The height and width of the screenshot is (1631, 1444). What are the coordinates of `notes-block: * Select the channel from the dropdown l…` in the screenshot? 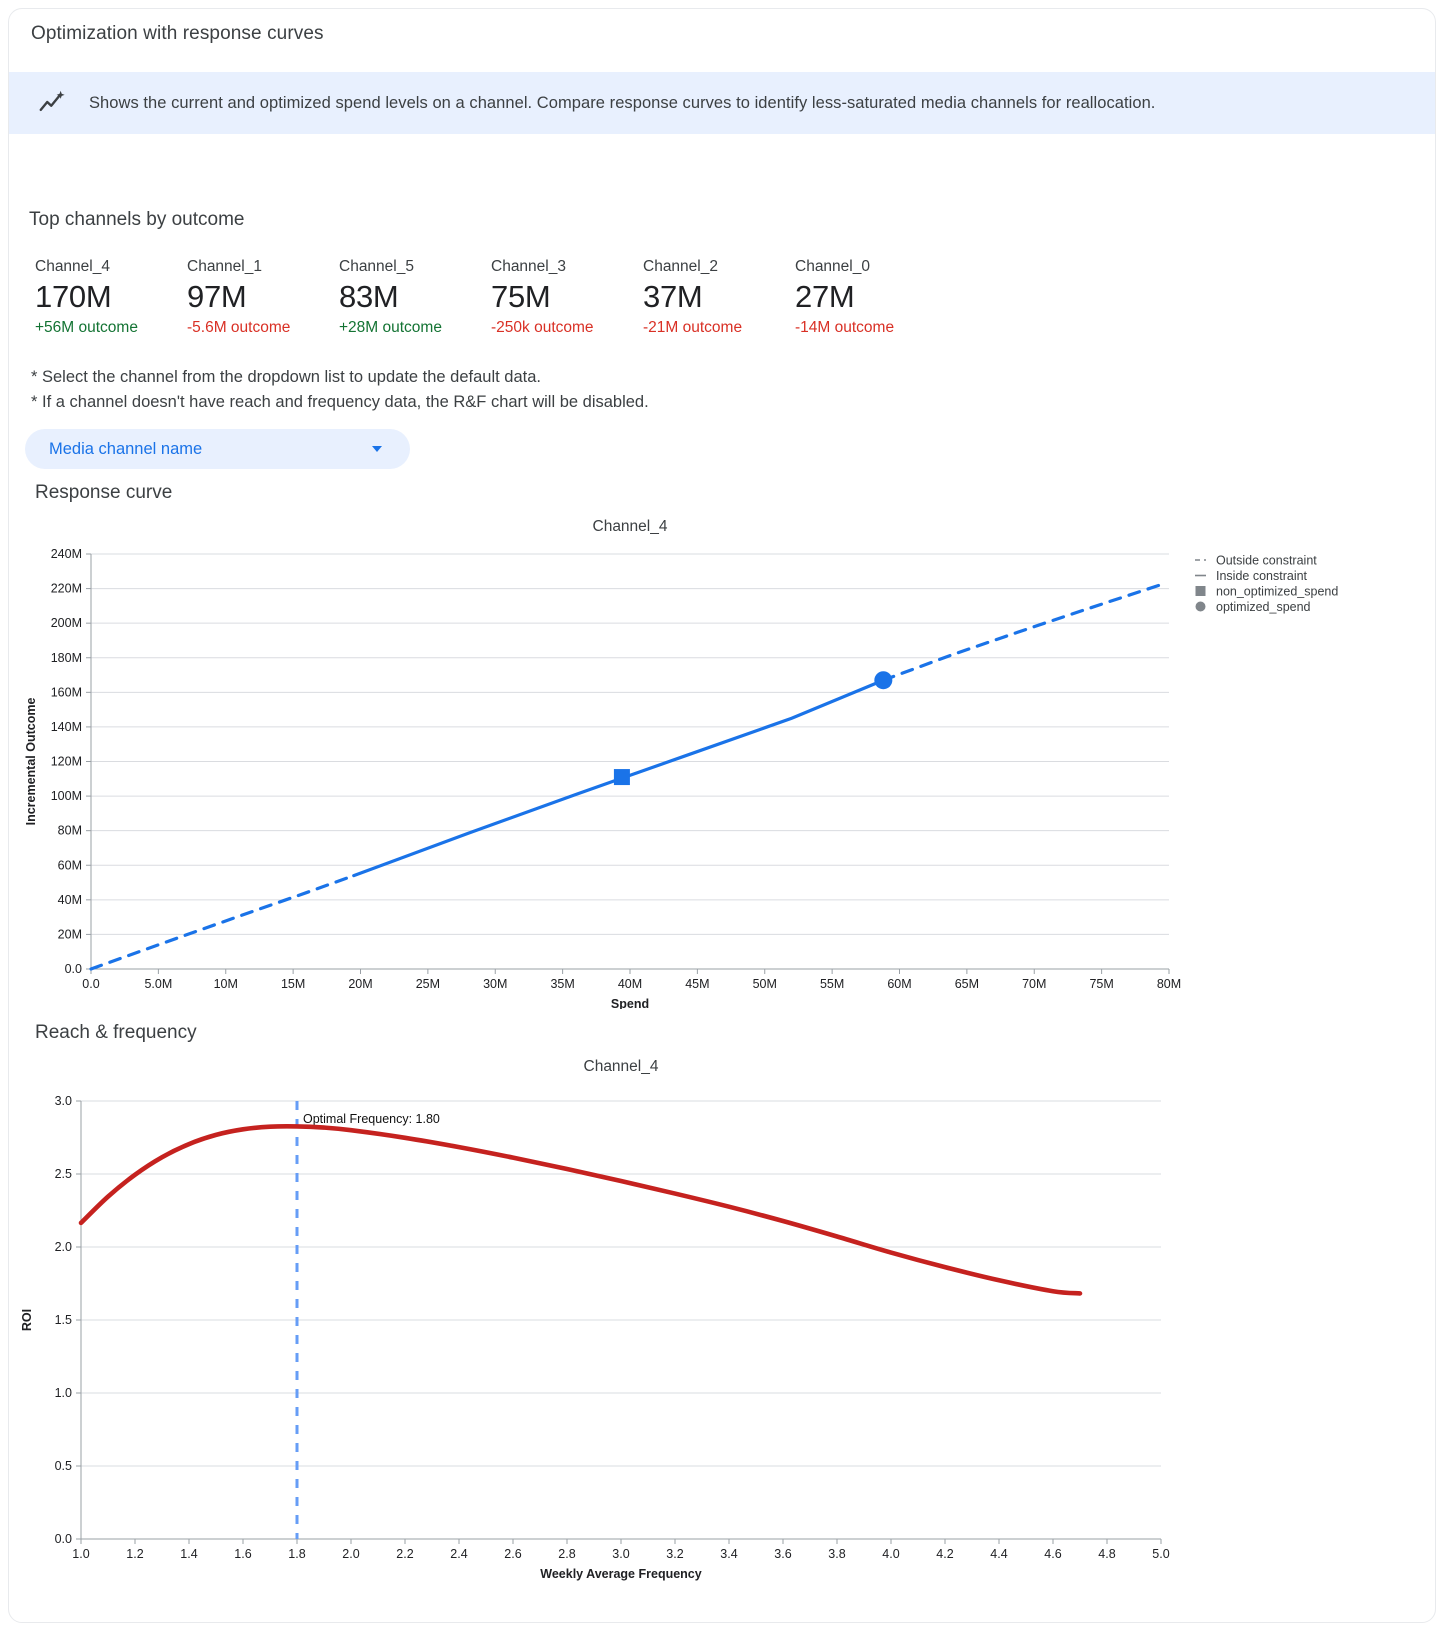 It's located at (340, 389).